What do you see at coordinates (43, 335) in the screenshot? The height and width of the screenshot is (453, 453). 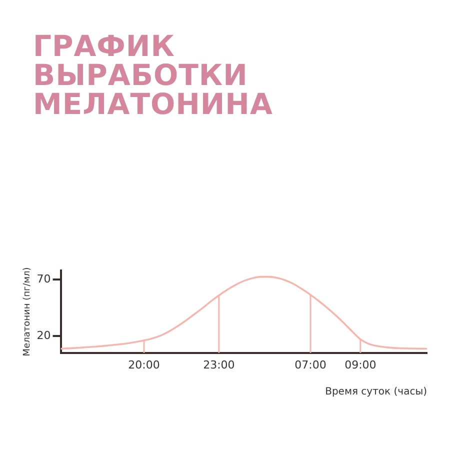 I see `y-tick-label: 20` at bounding box center [43, 335].